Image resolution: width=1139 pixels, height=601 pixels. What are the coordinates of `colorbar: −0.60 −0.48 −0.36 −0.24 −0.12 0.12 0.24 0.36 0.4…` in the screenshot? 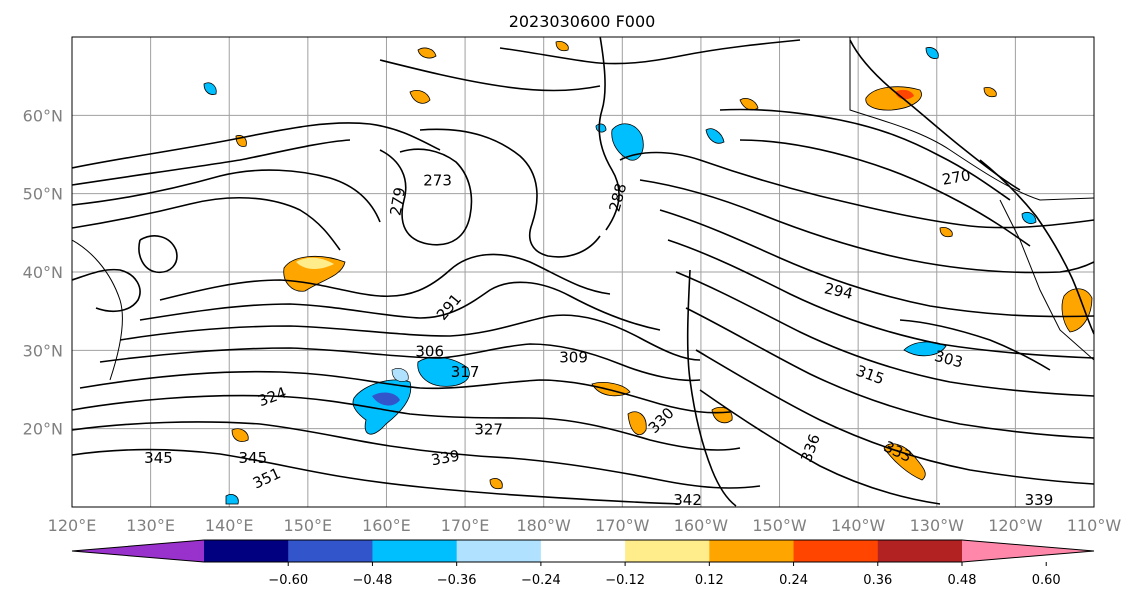 It's located at (583, 563).